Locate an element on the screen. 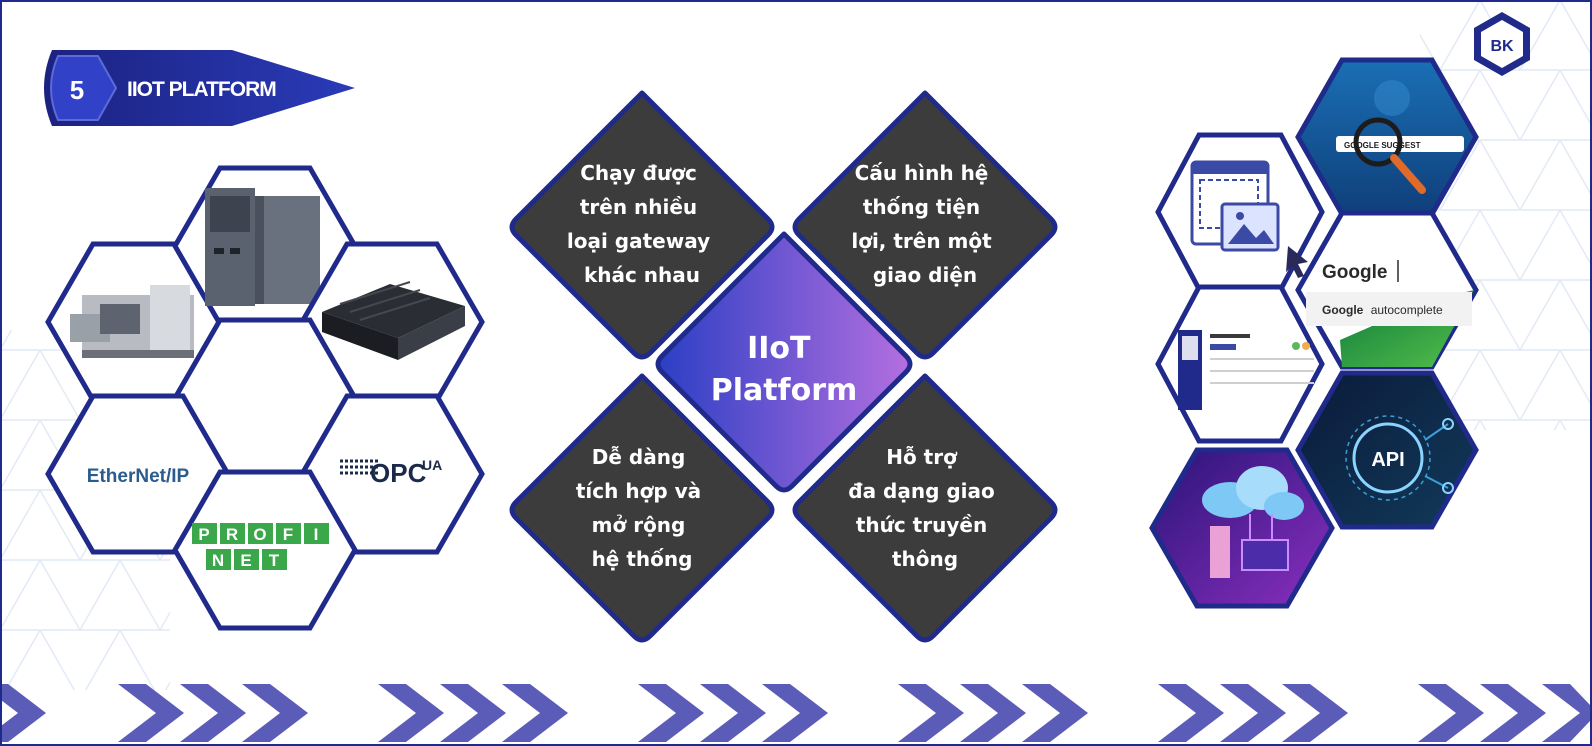 The image size is (1592, 746). svg-text: N is located at coordinates (218, 560).